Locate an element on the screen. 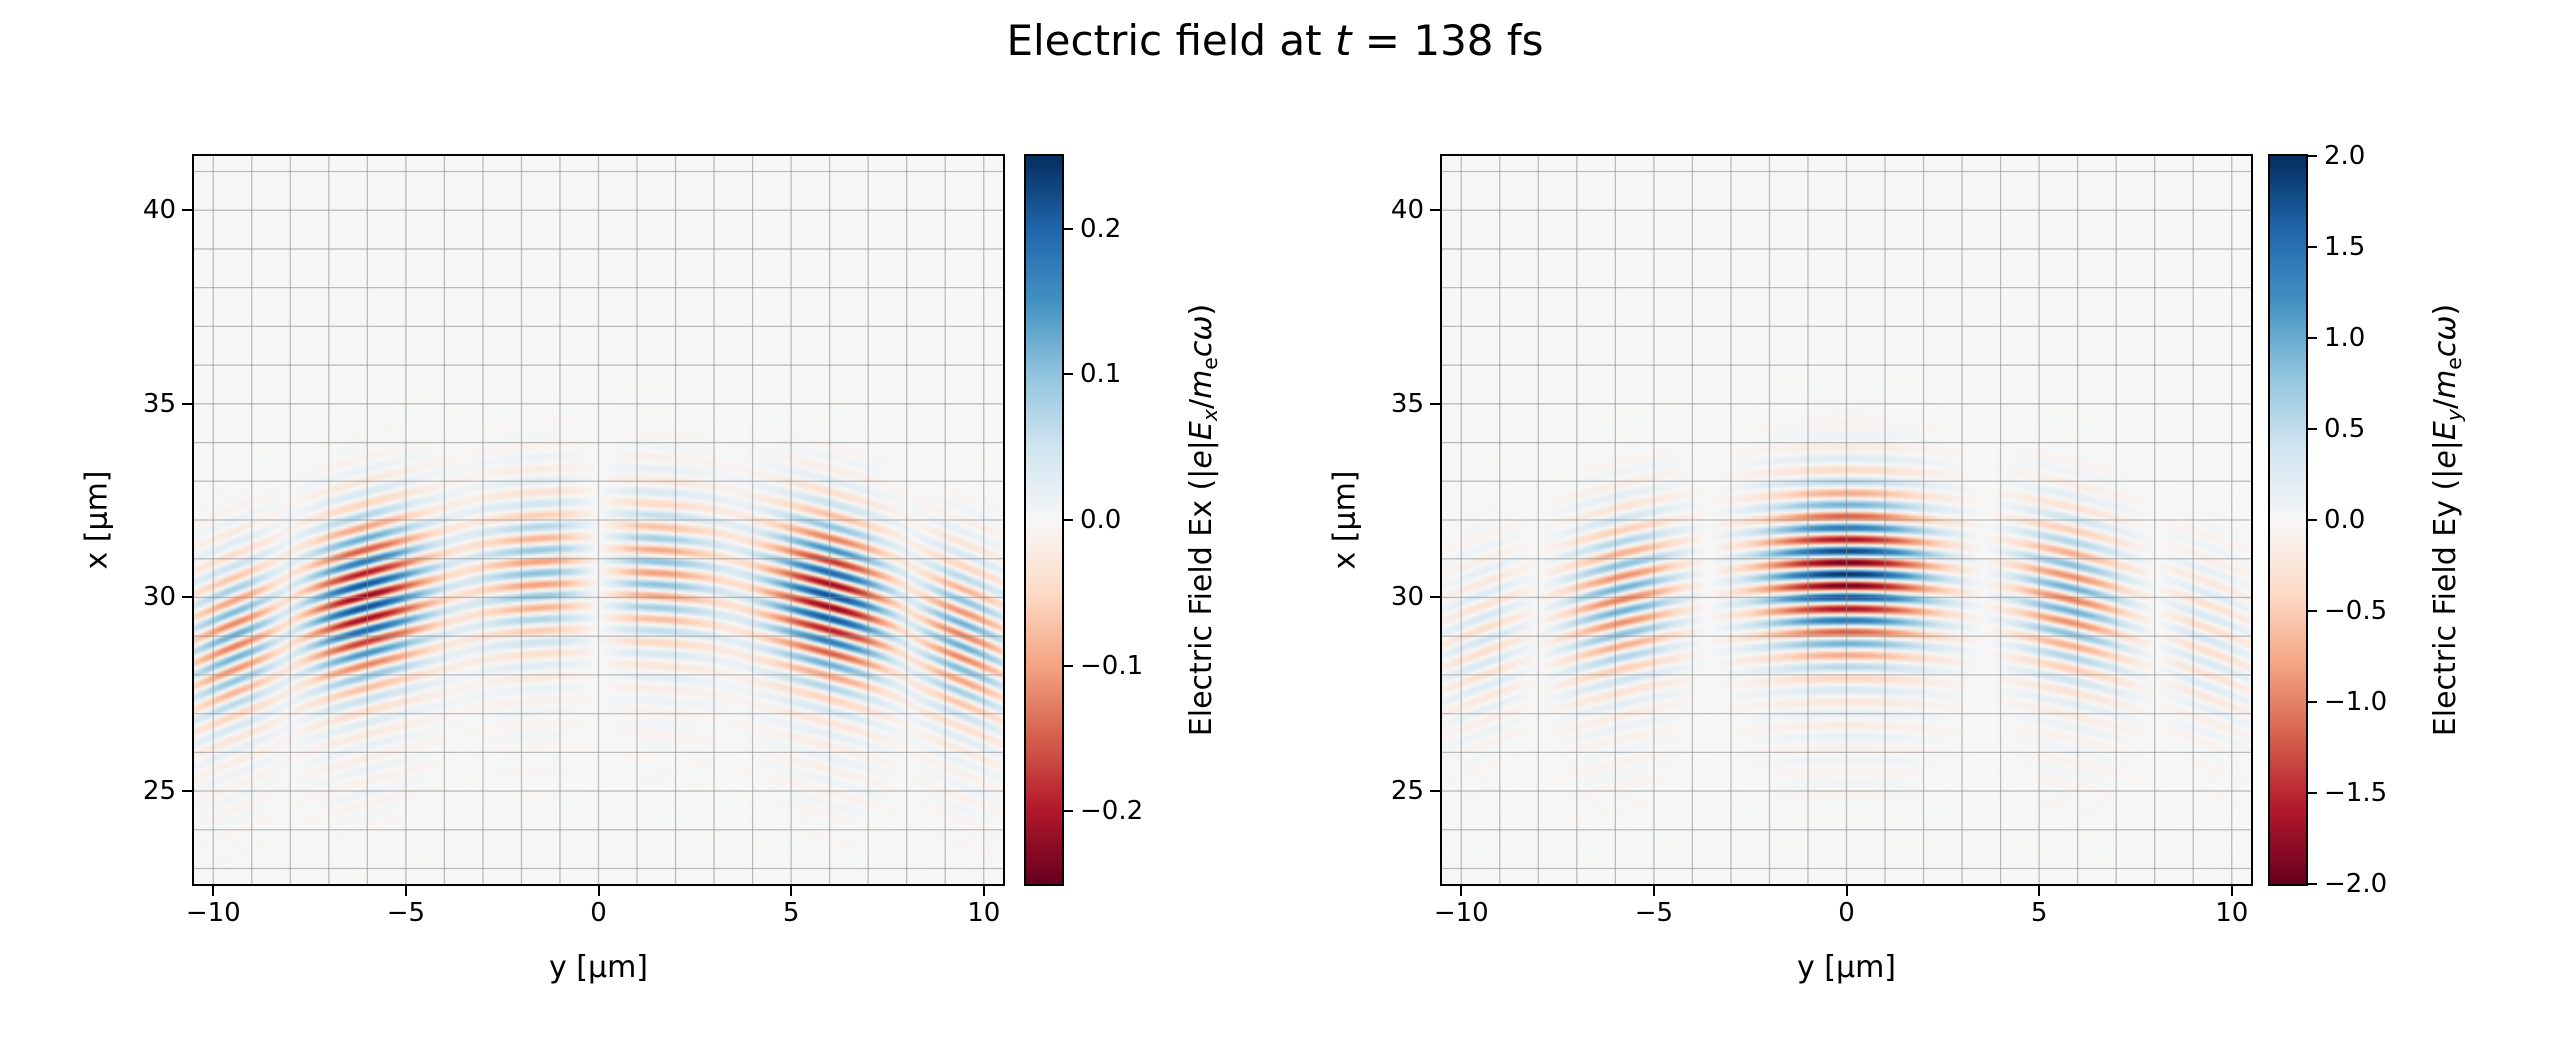 The width and height of the screenshot is (2550, 1050). cbar-tick-label-Ey: 2.0 is located at coordinates (2345, 156).